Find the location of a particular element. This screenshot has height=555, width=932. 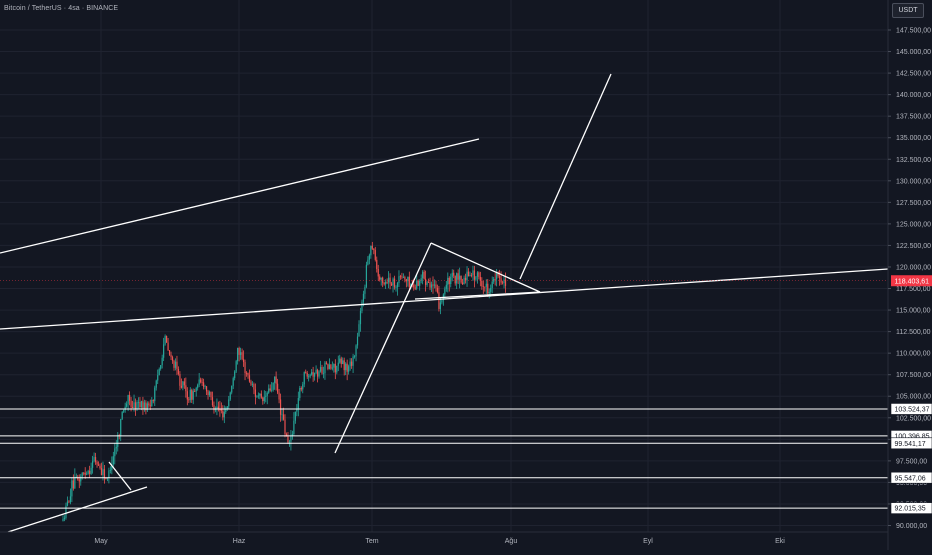

x-tick-label: Eki is located at coordinates (780, 541).